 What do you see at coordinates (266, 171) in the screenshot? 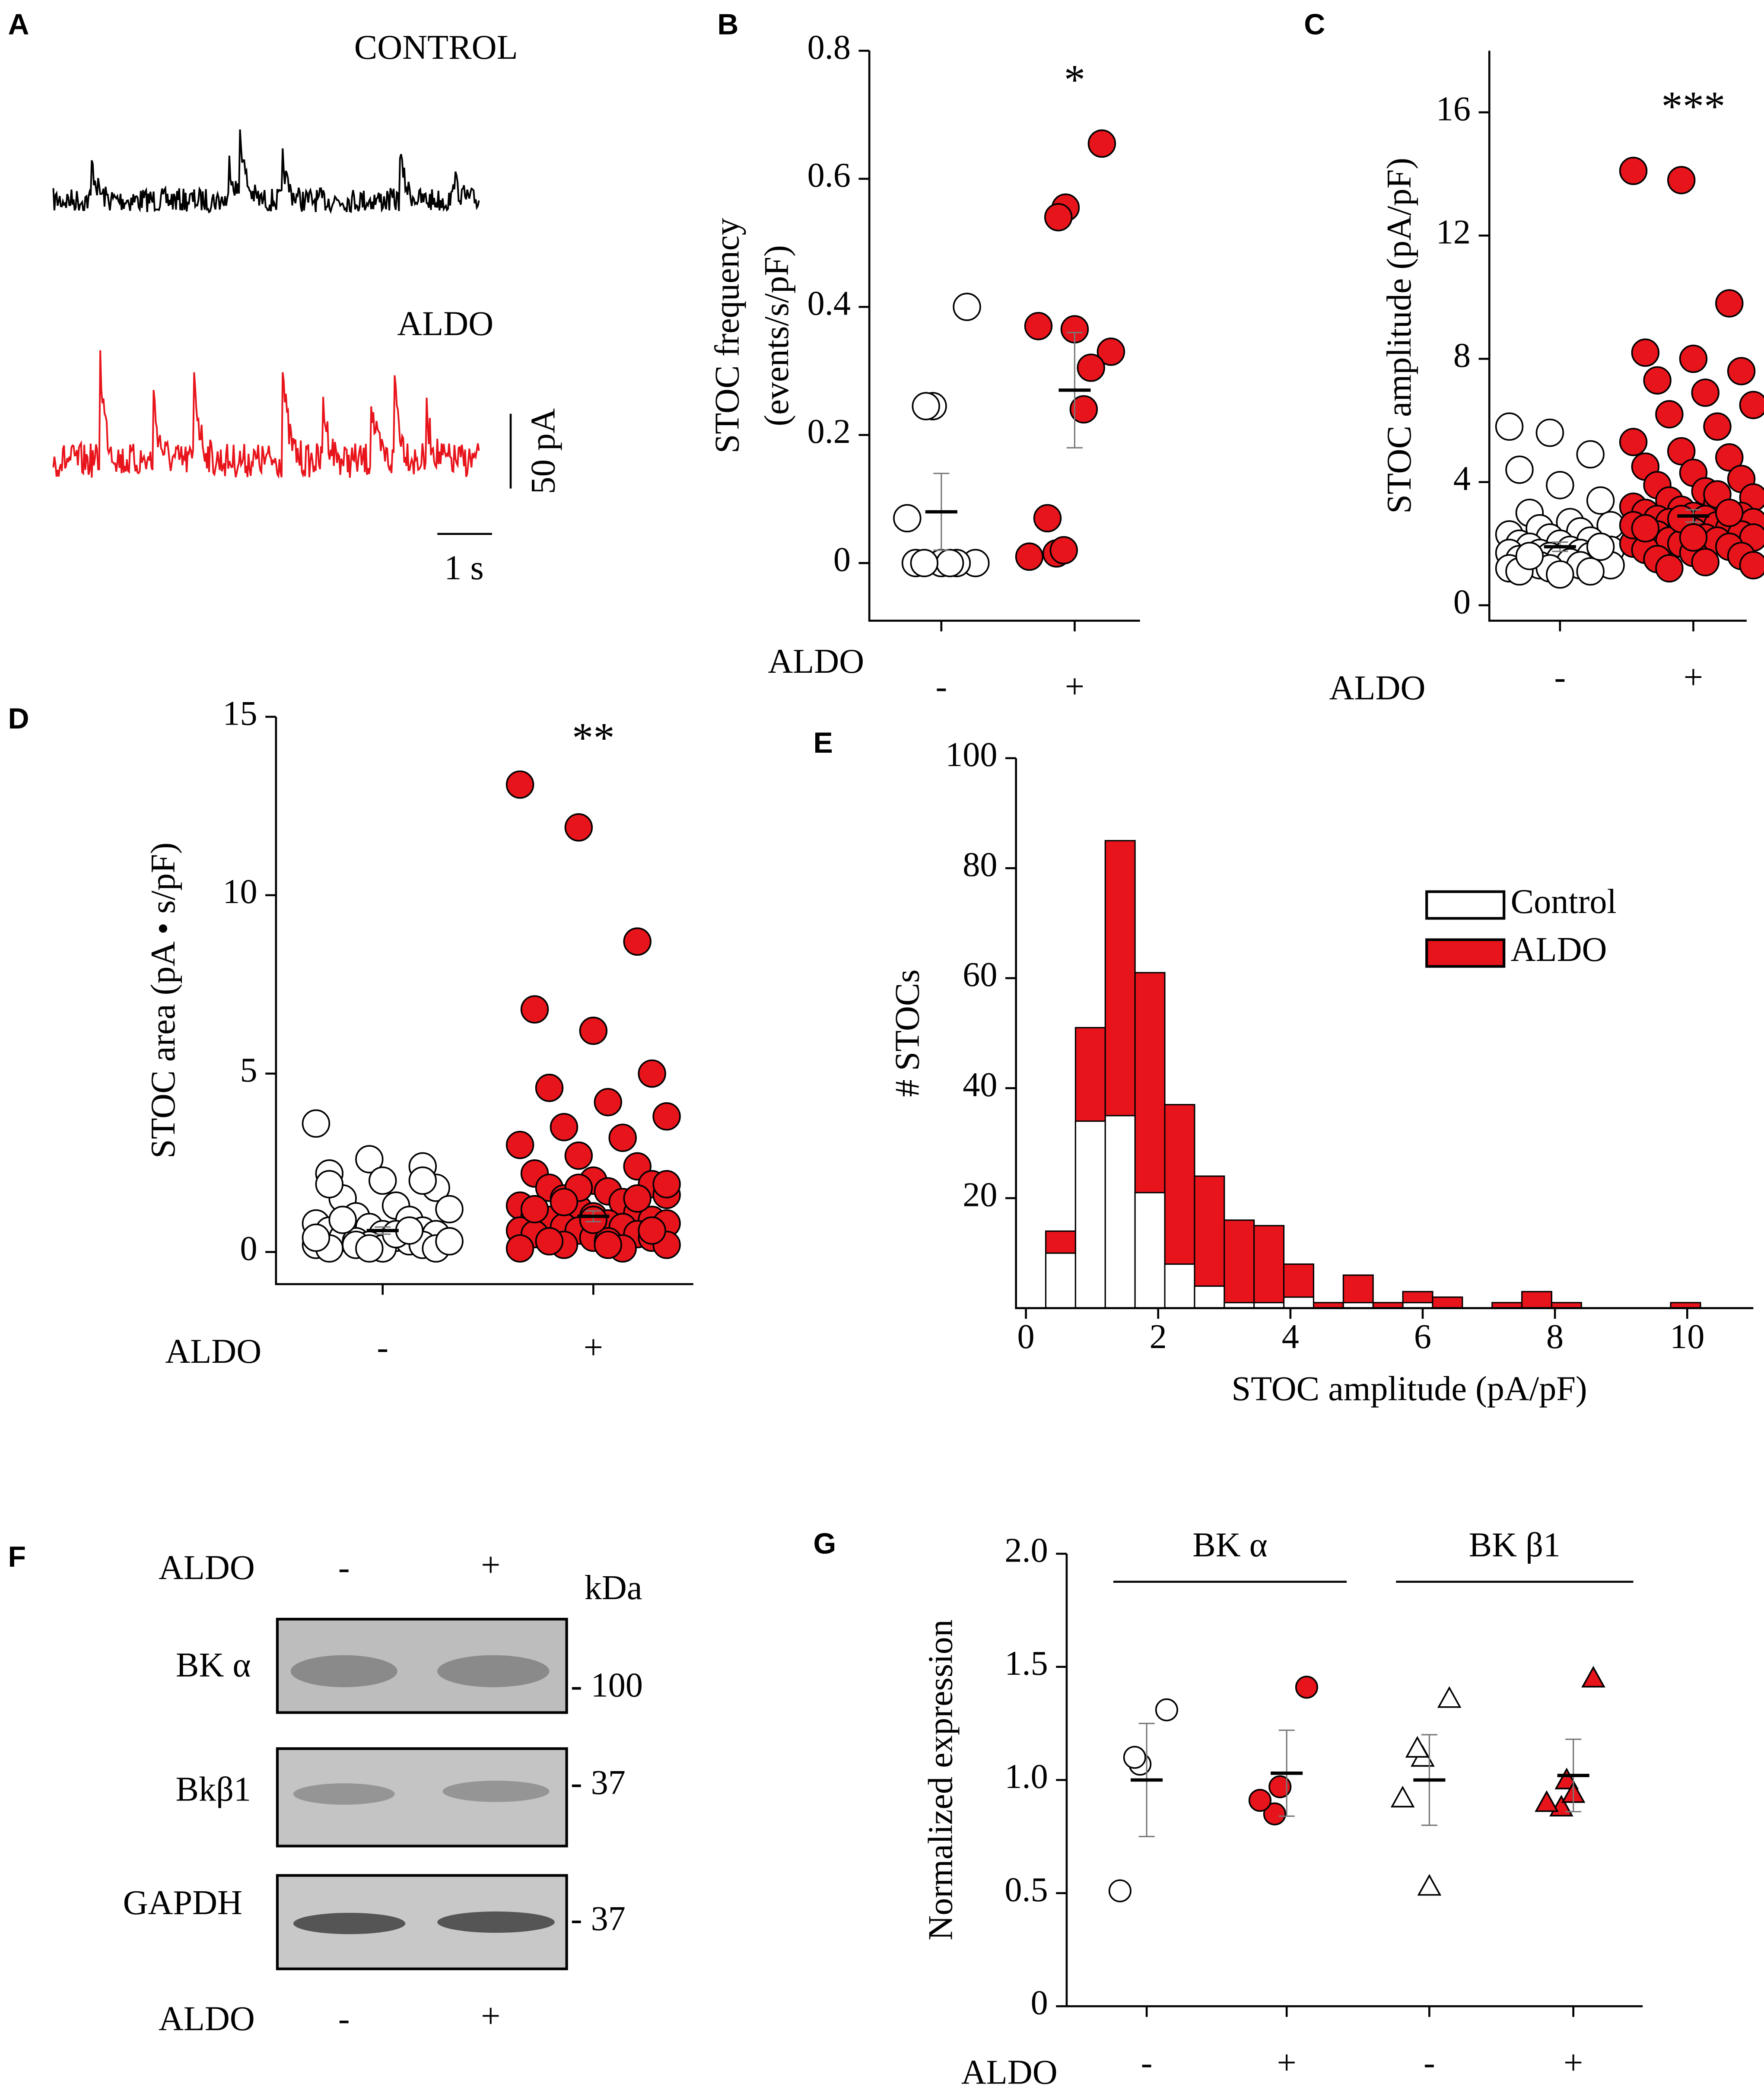
I see `trace` at bounding box center [266, 171].